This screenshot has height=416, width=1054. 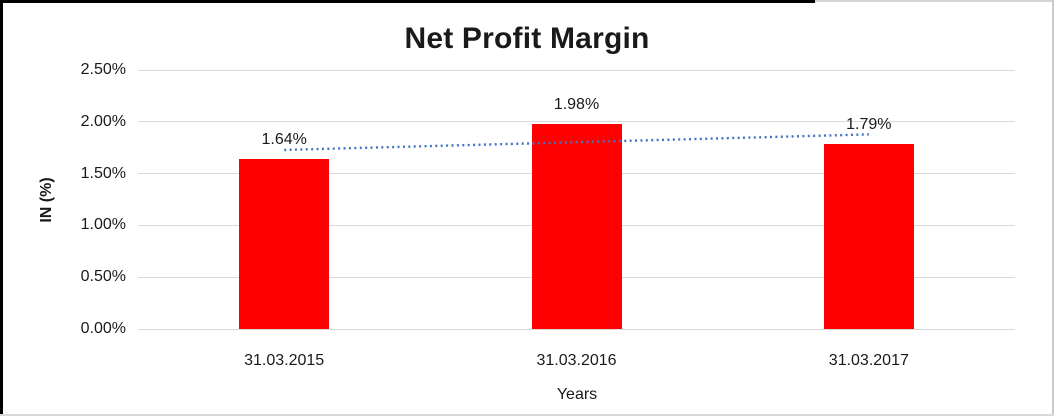 I want to click on trendline, so click(x=576, y=142).